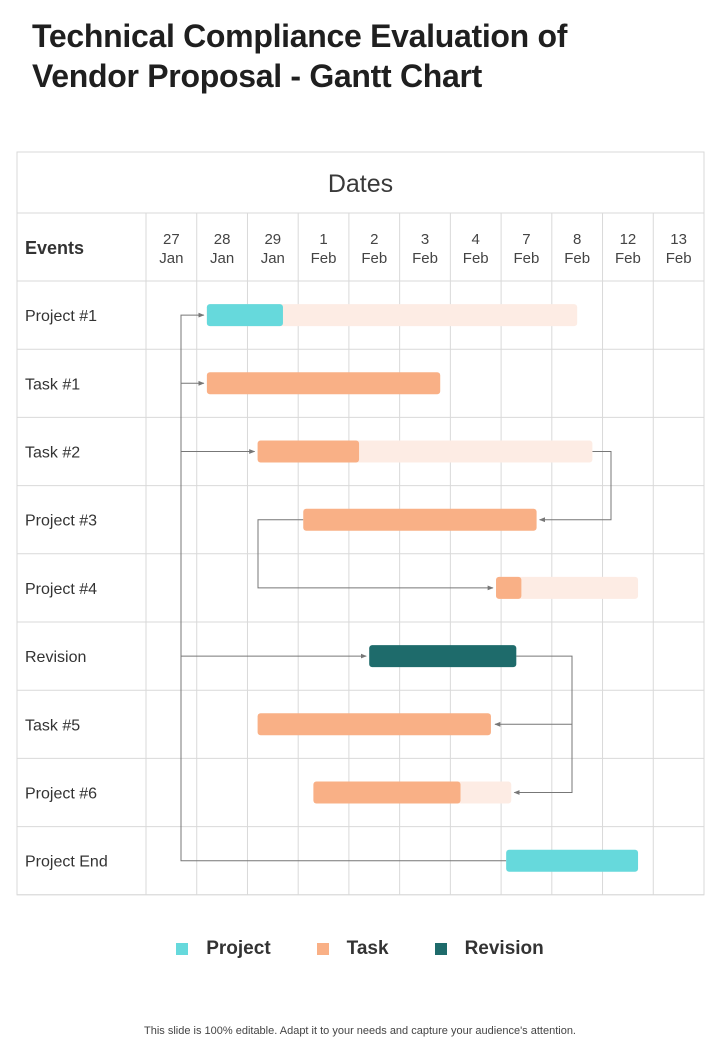  What do you see at coordinates (52, 453) in the screenshot?
I see `row-label: Task #2` at bounding box center [52, 453].